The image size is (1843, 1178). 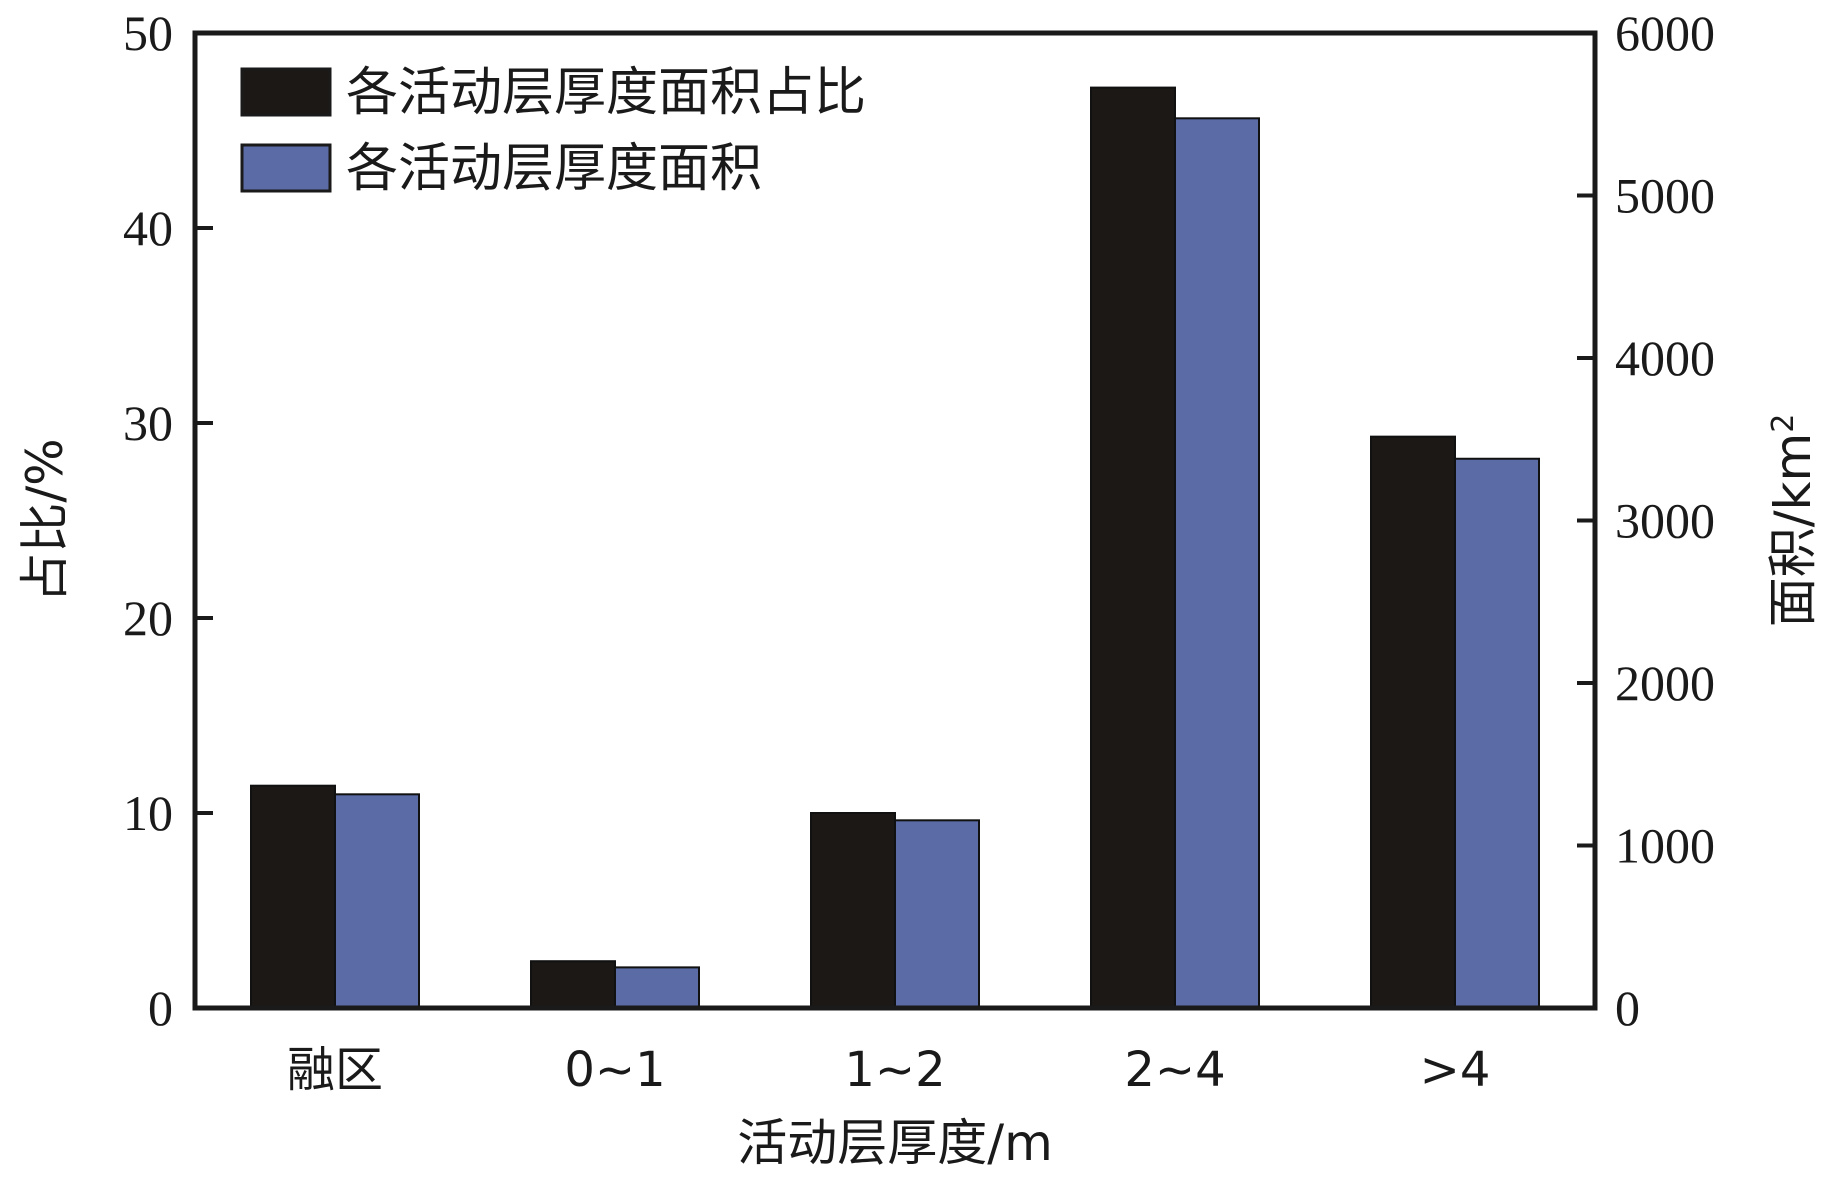 What do you see at coordinates (1665, 196) in the screenshot?
I see `y-right-tick-label-5: 5000` at bounding box center [1665, 196].